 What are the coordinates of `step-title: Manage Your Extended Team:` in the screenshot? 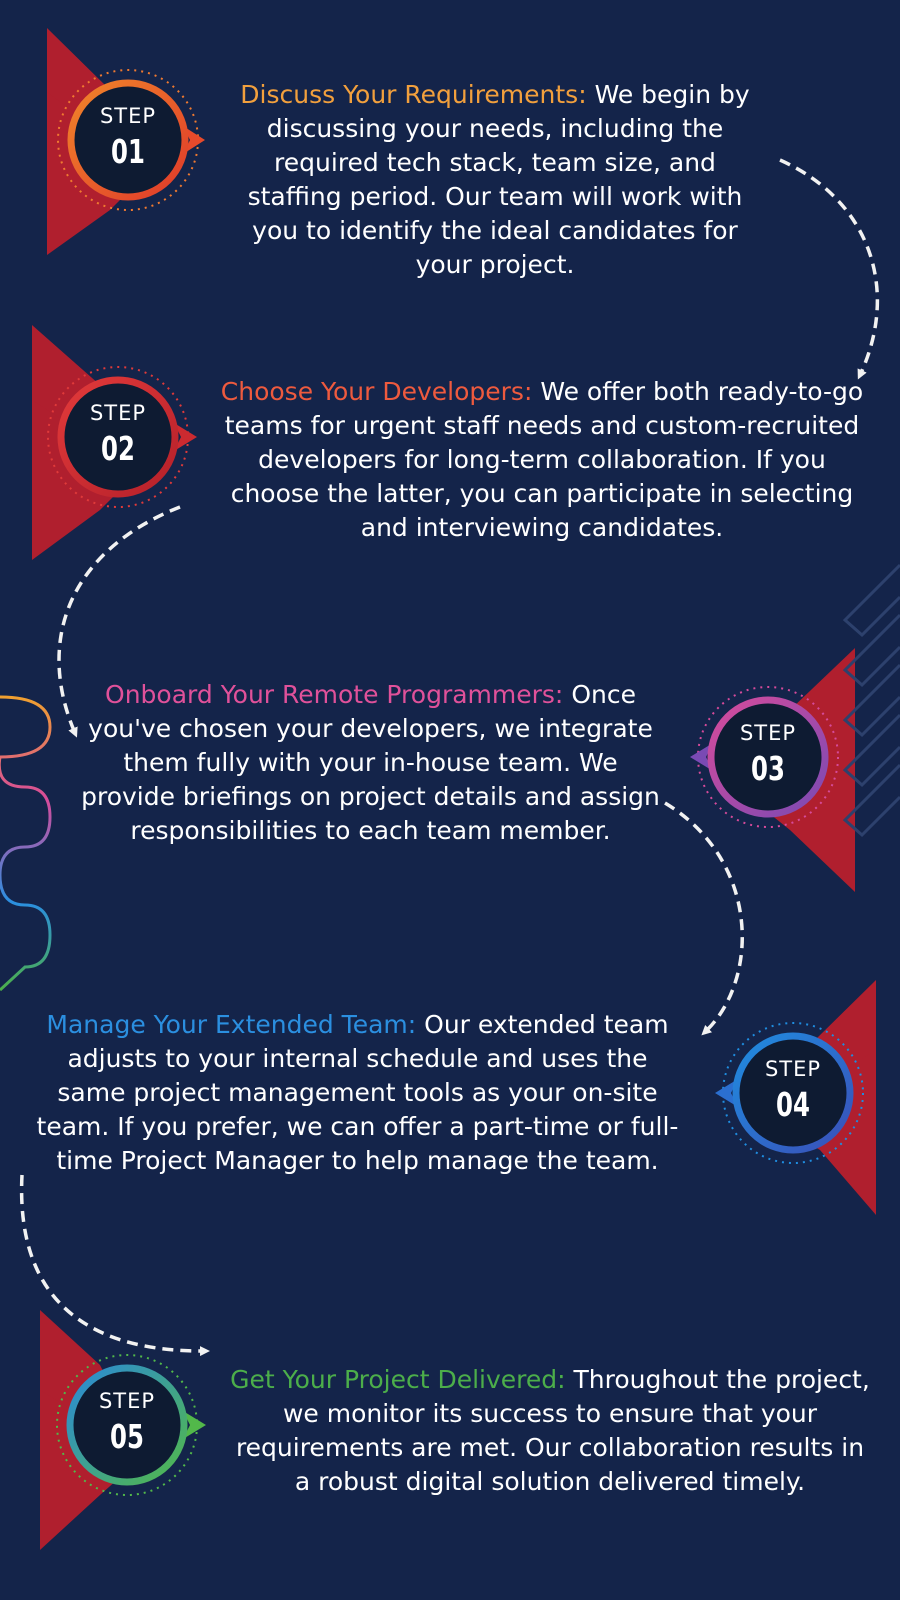 It's located at (231, 1024).